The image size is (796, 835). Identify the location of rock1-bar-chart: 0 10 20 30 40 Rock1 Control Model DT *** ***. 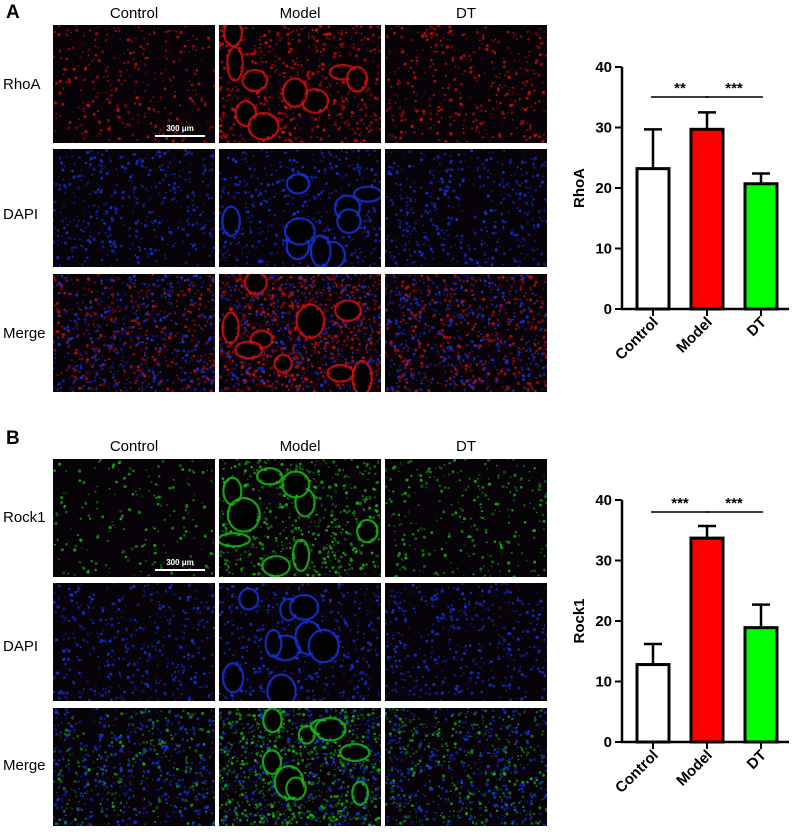
(680, 644).